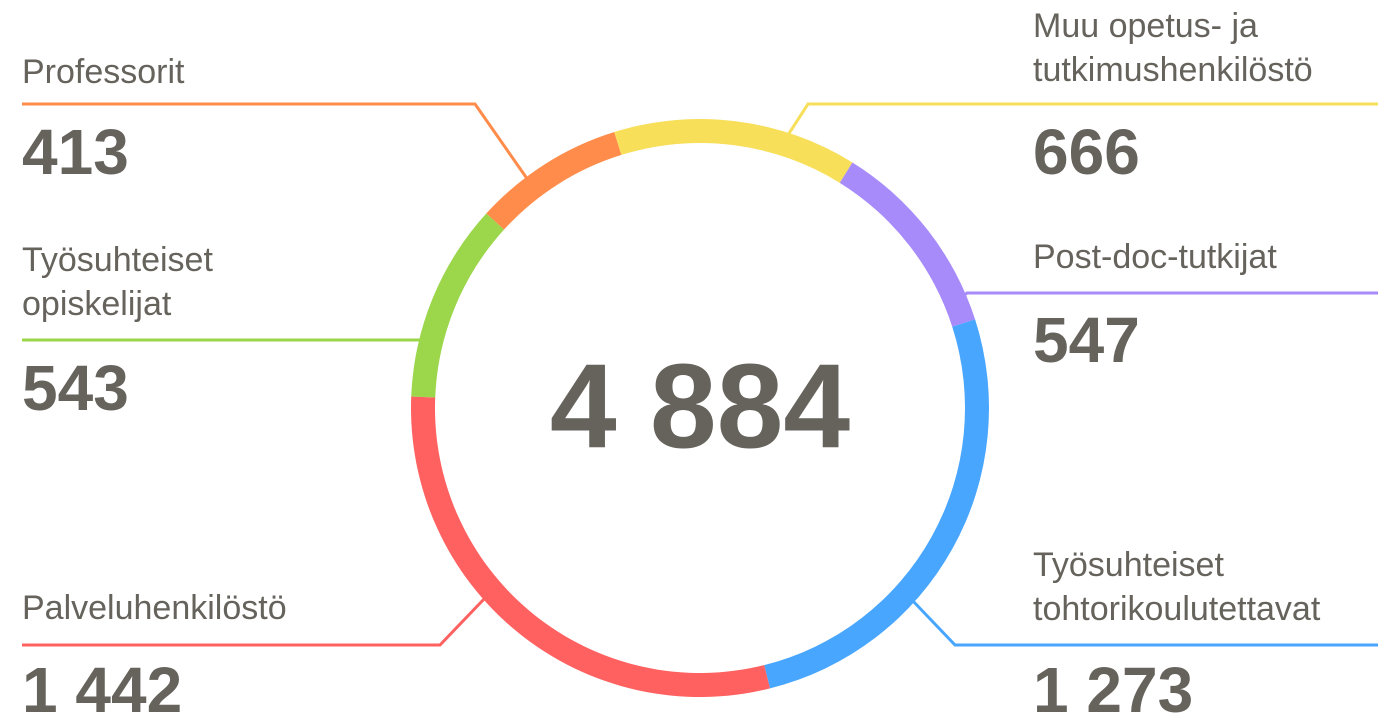 The height and width of the screenshot is (721, 1389). Describe the element at coordinates (103, 72) in the screenshot. I see `category-label: Professorit` at that location.